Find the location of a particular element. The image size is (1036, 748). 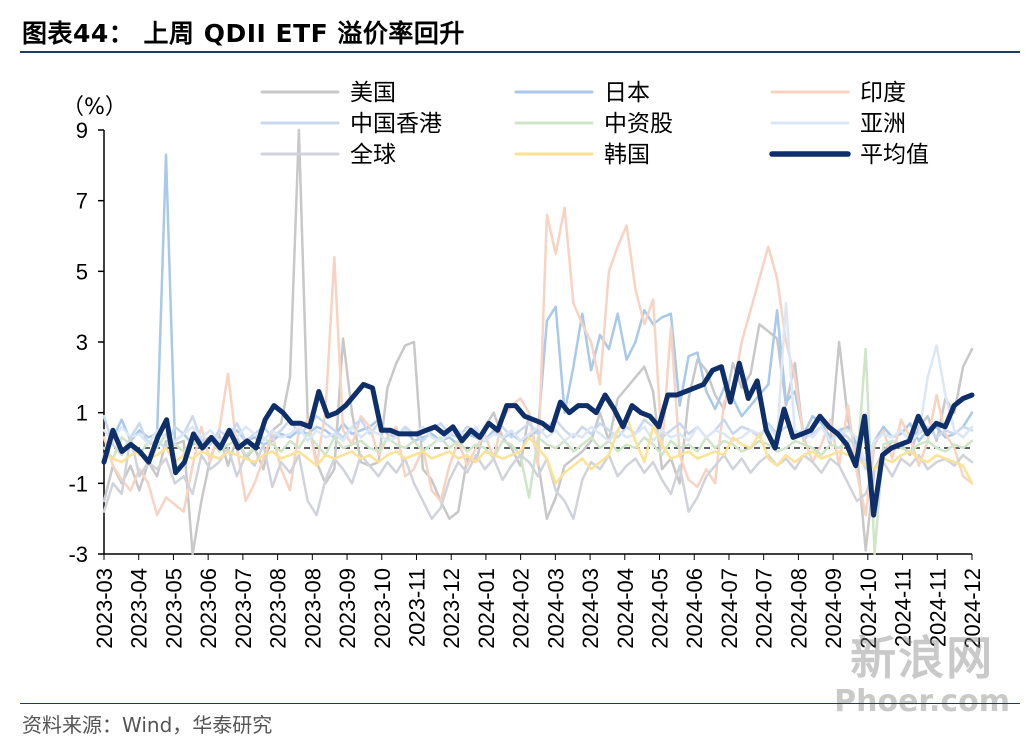

x-tick-label: 2024-10 is located at coordinates (868, 608).